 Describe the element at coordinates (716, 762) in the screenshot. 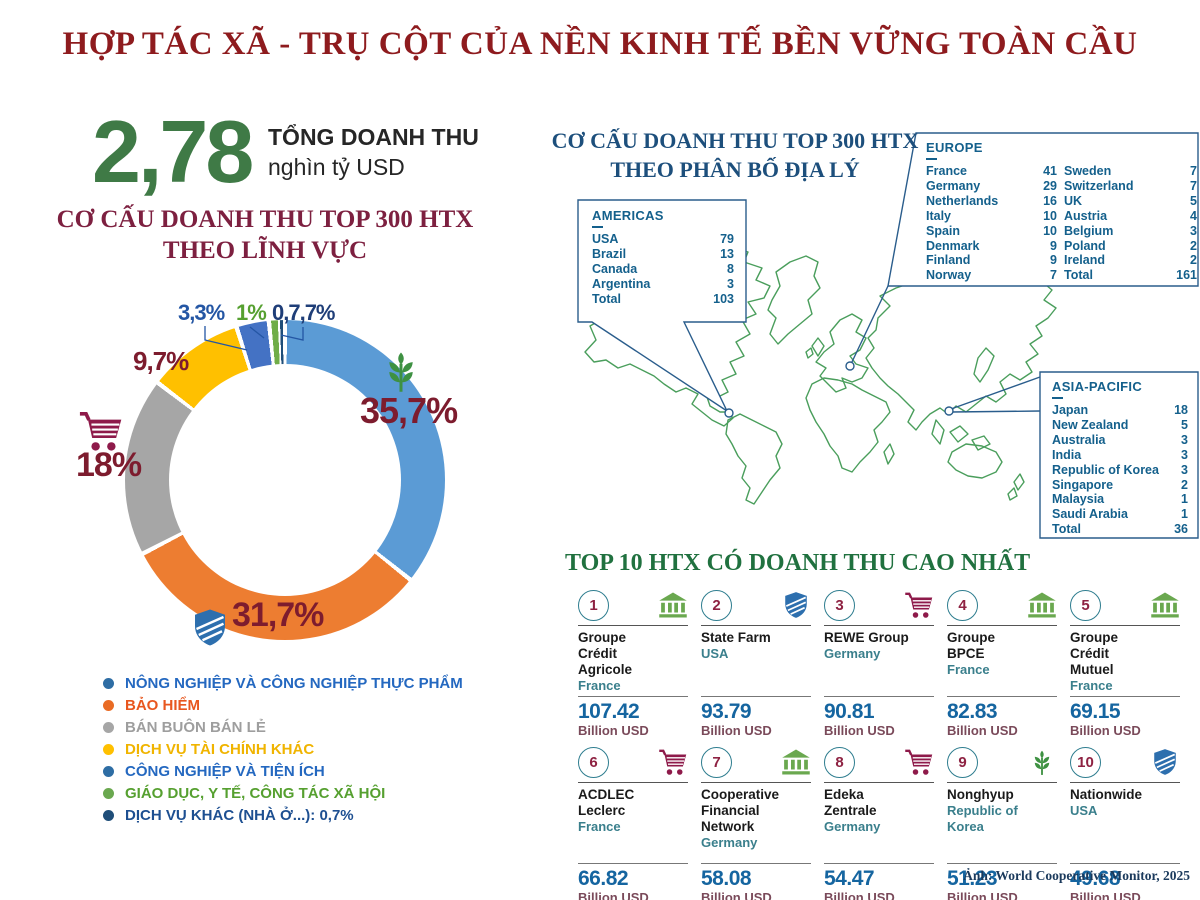

I see `rank-badge: 7` at that location.